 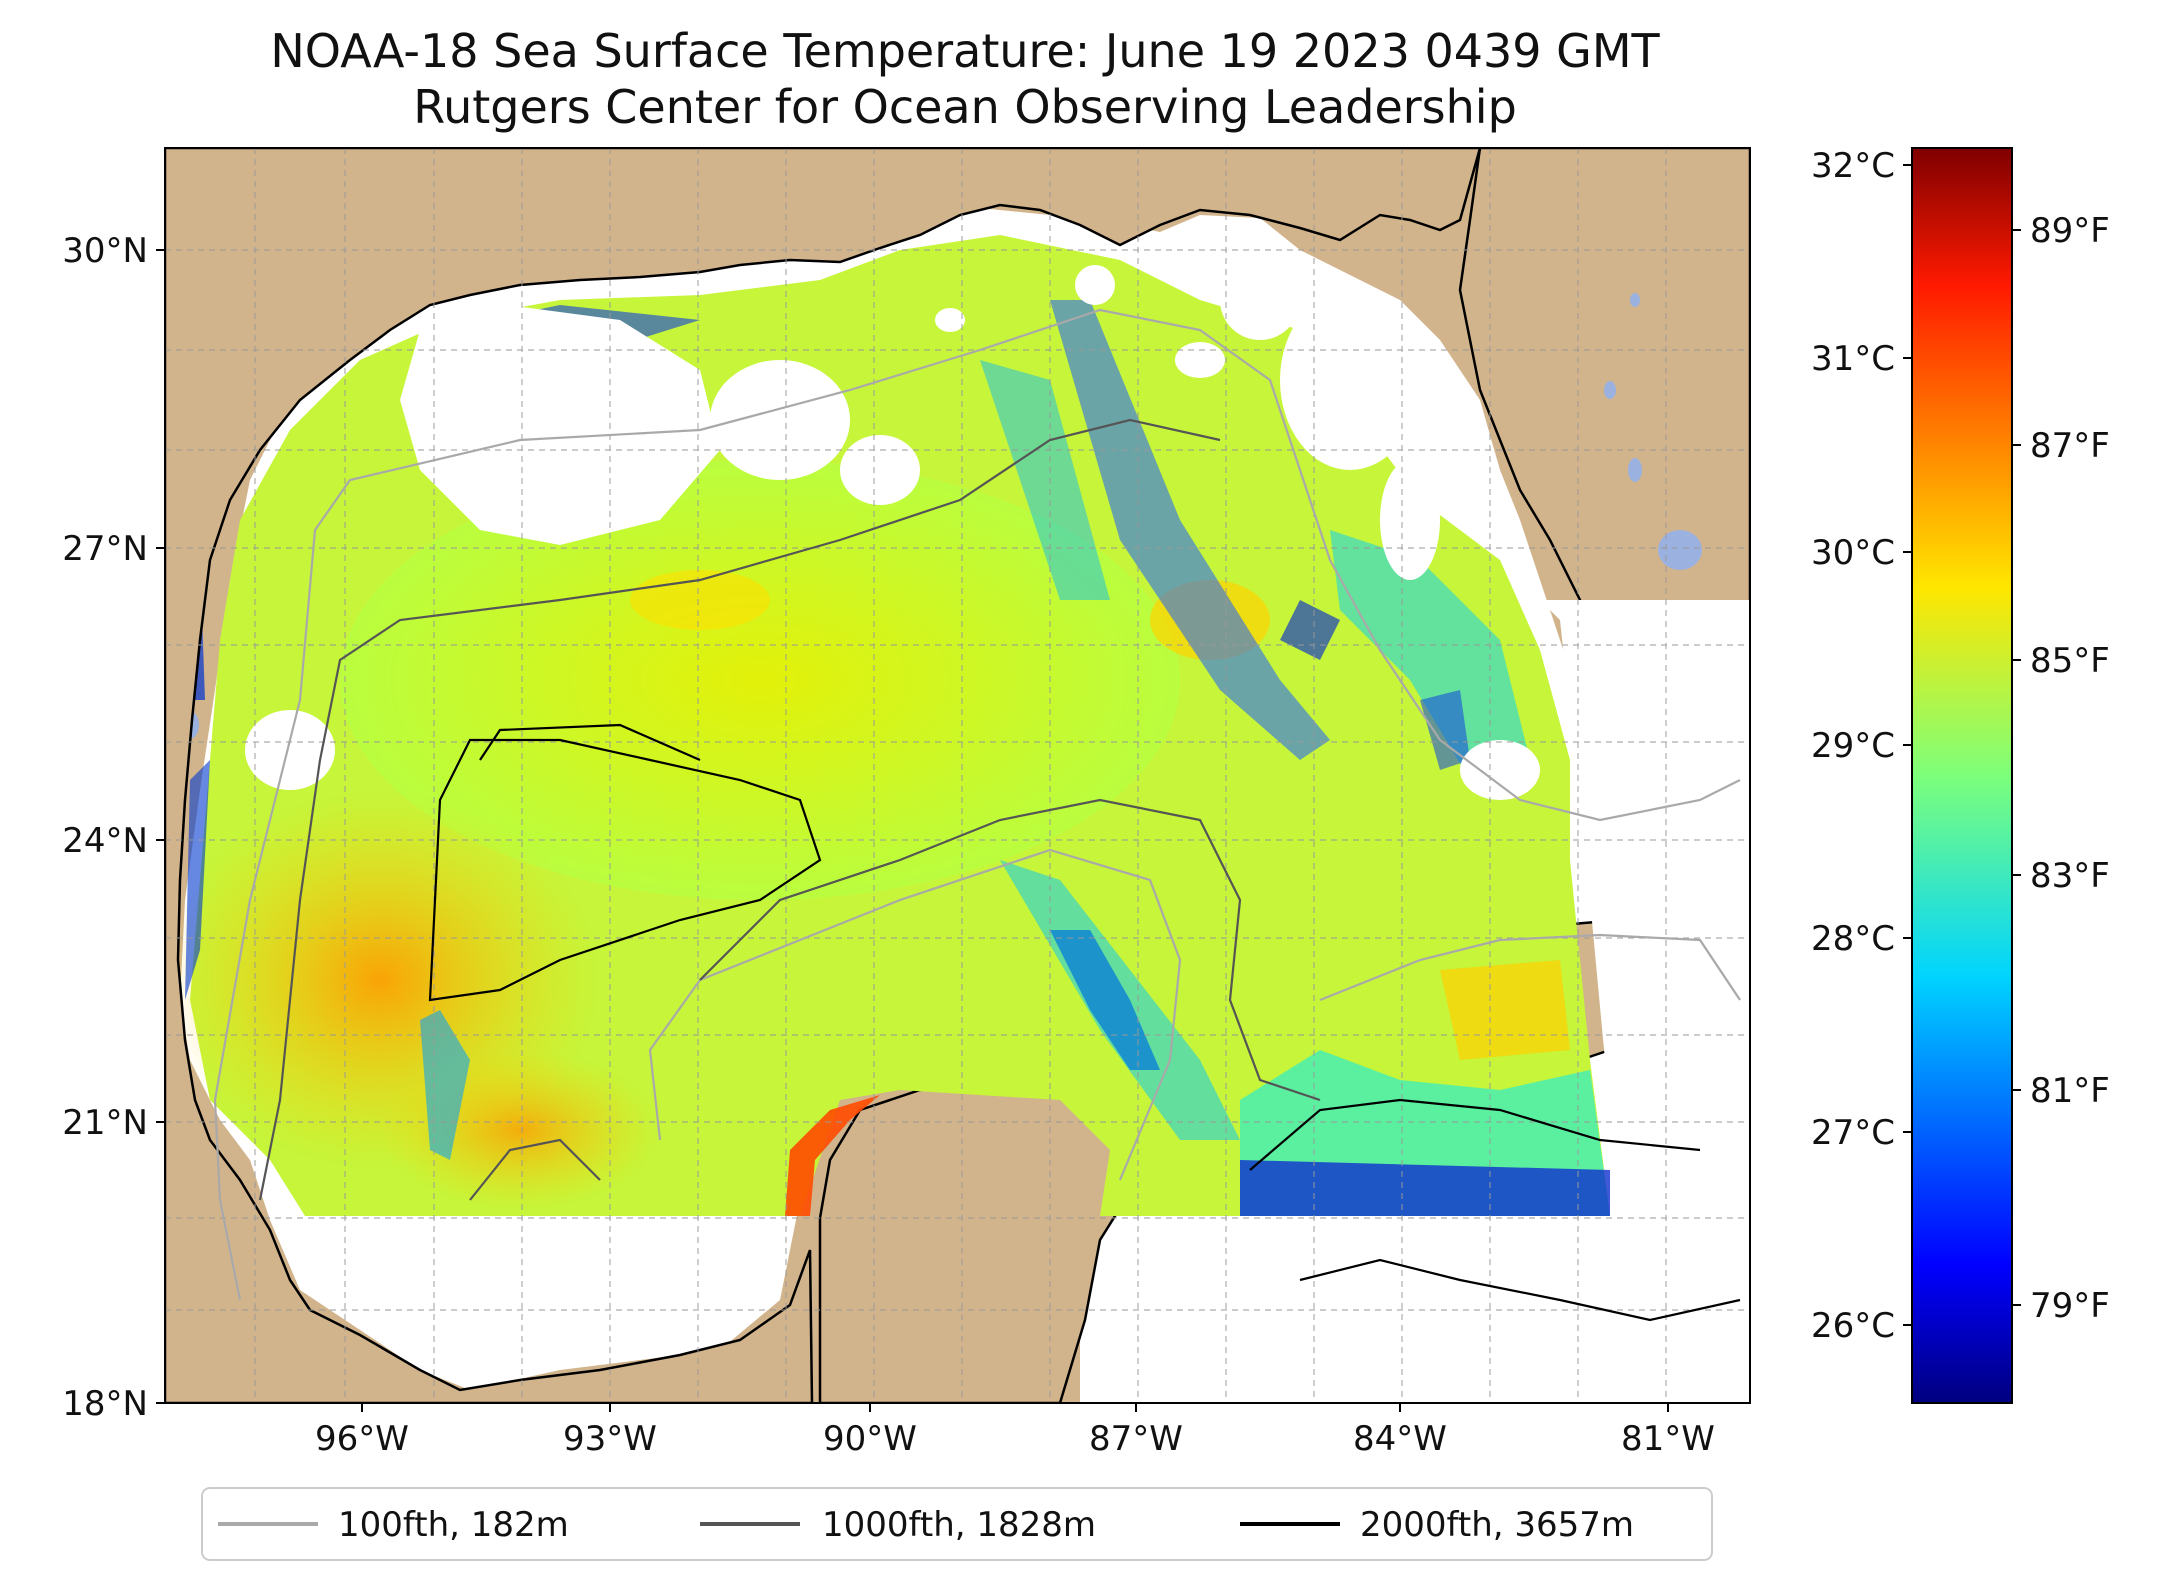 What do you see at coordinates (1853, 1133) in the screenshot?
I see `cbar-c-27: 27°C` at bounding box center [1853, 1133].